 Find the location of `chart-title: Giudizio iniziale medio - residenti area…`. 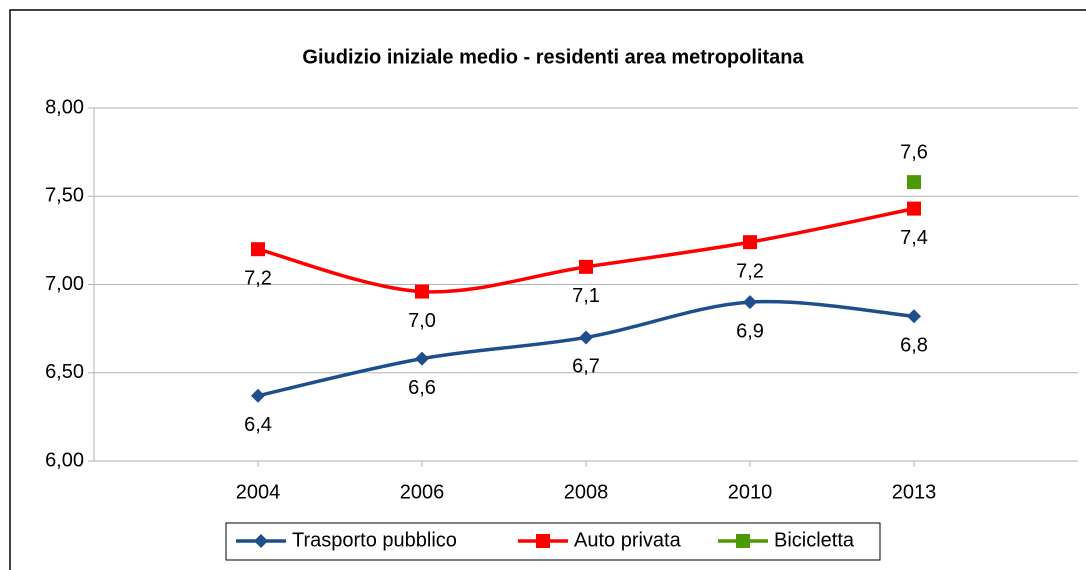

chart-title: Giudizio iniziale medio - residenti area… is located at coordinates (553, 57).